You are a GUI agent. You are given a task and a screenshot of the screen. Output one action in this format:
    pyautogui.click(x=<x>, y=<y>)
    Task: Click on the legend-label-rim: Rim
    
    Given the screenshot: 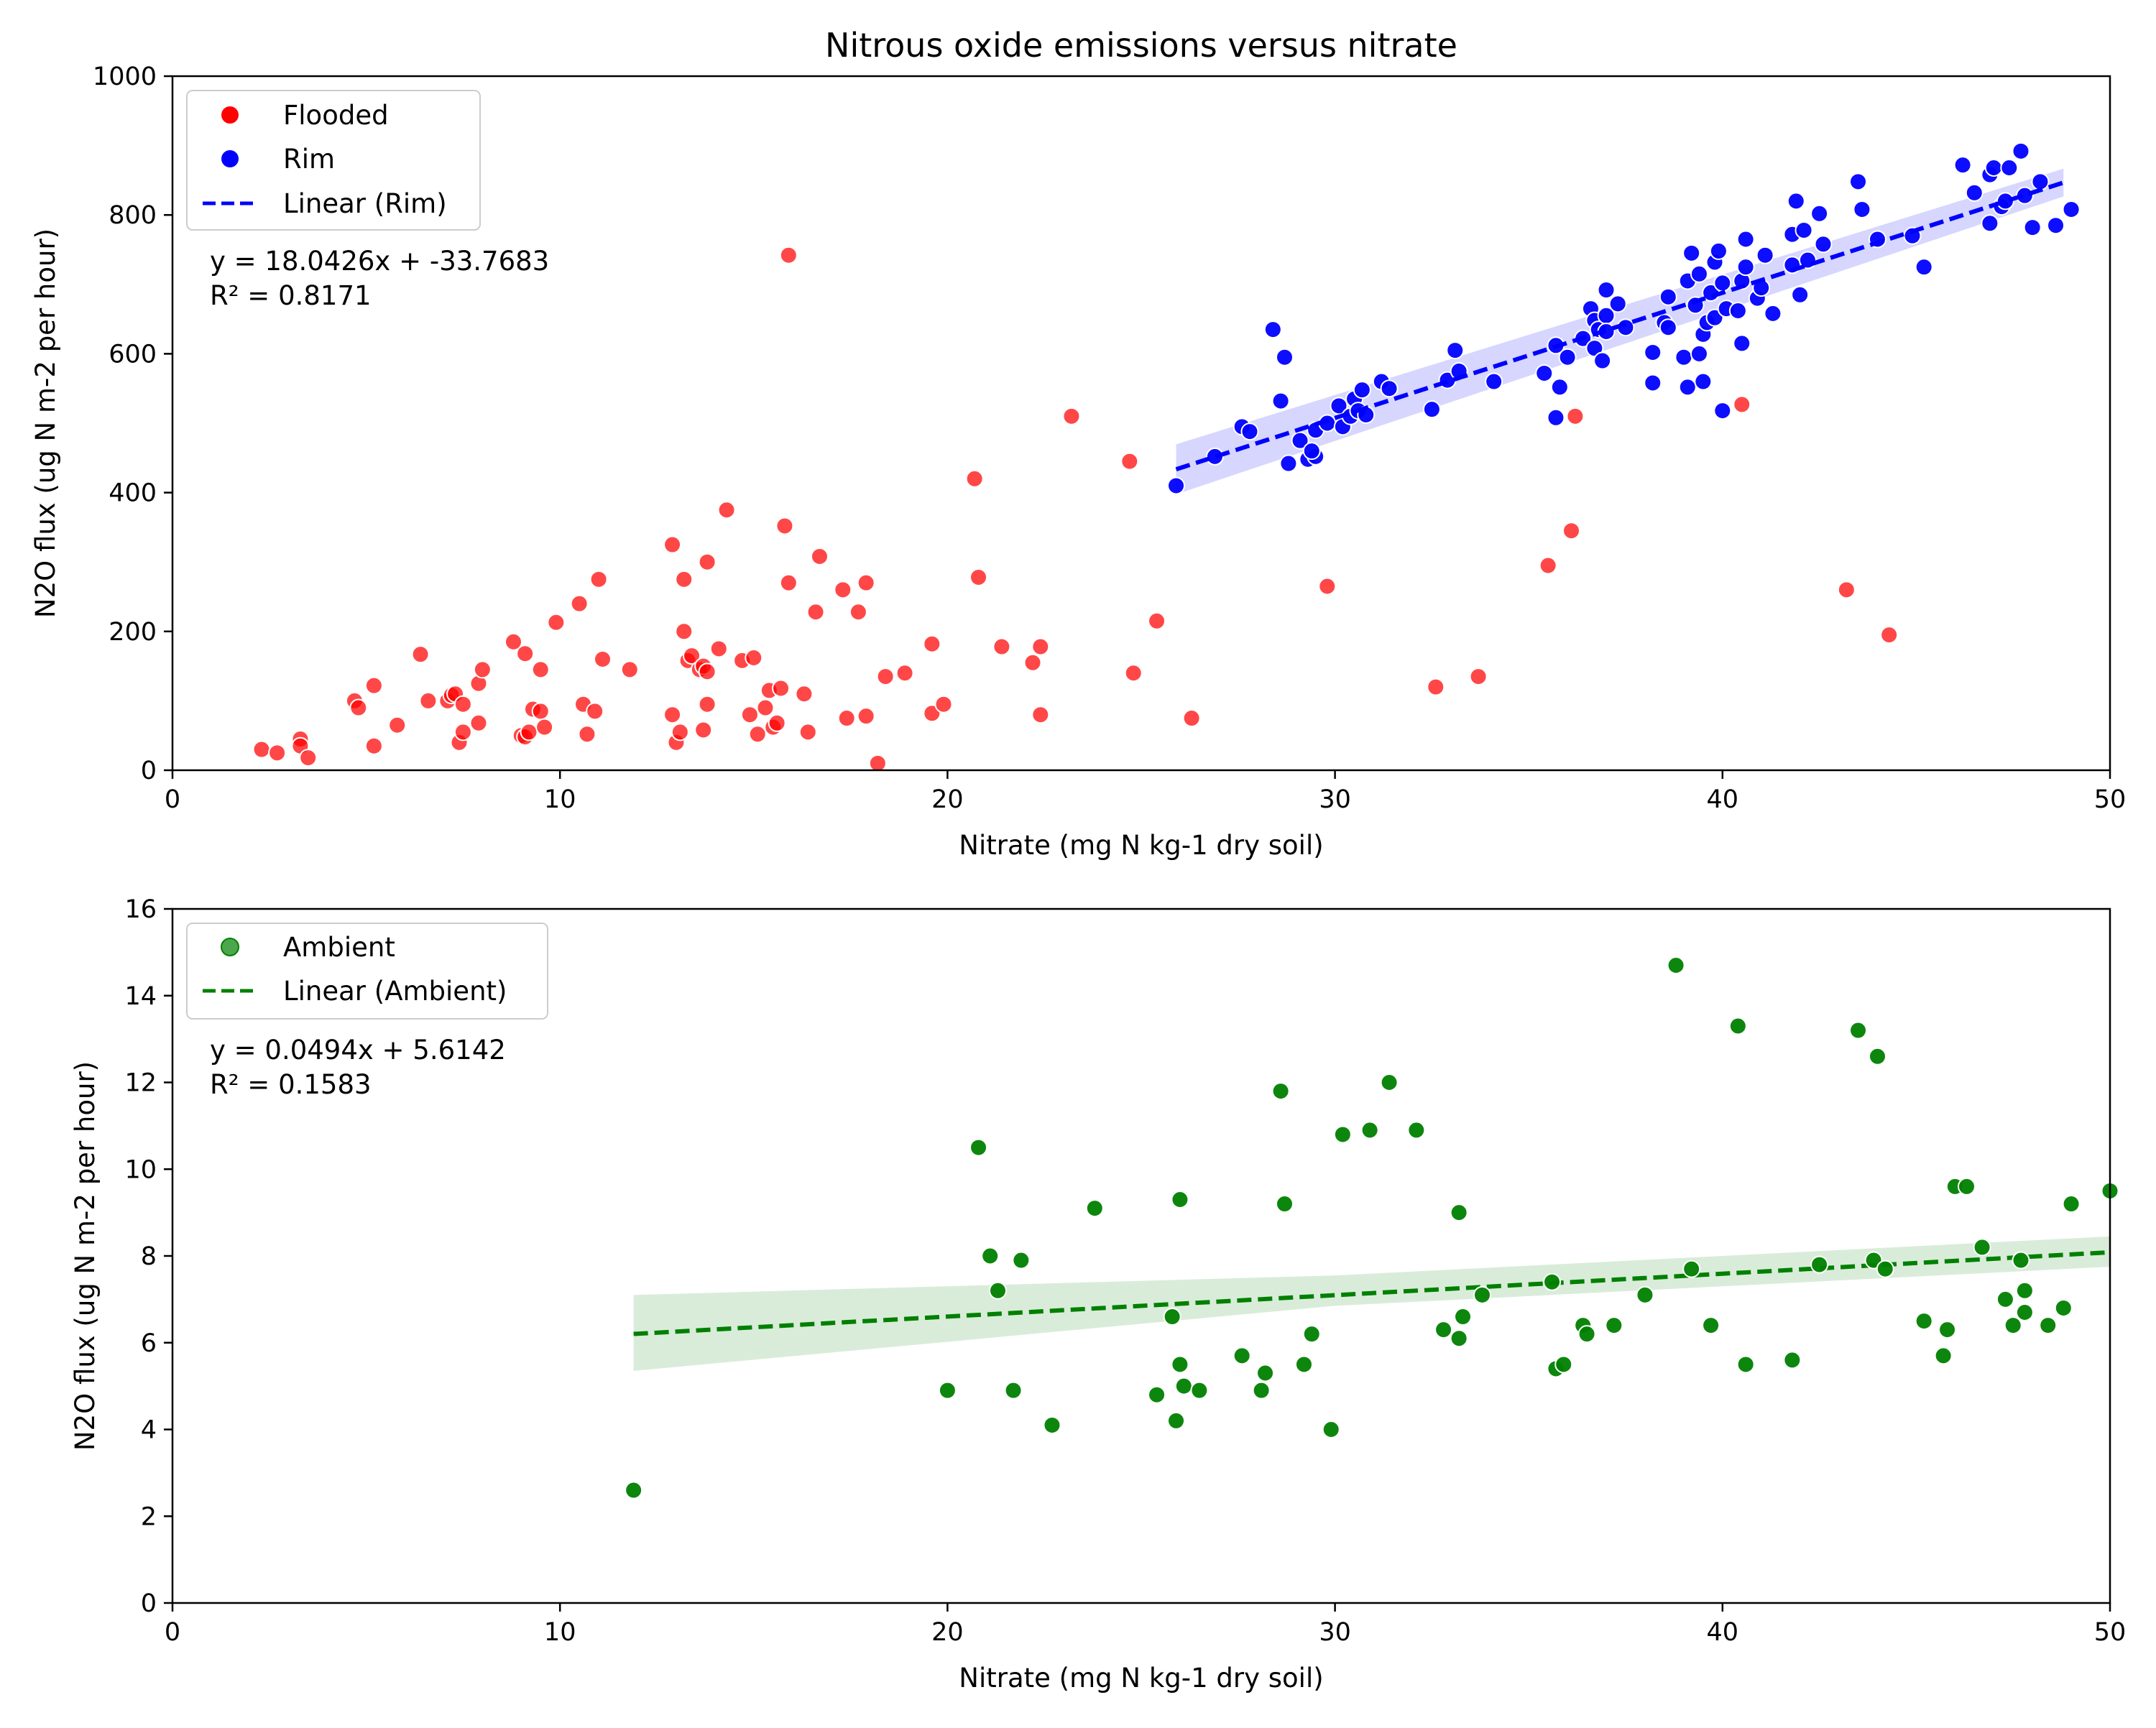 What is the action you would take?
    pyautogui.click(x=309, y=160)
    